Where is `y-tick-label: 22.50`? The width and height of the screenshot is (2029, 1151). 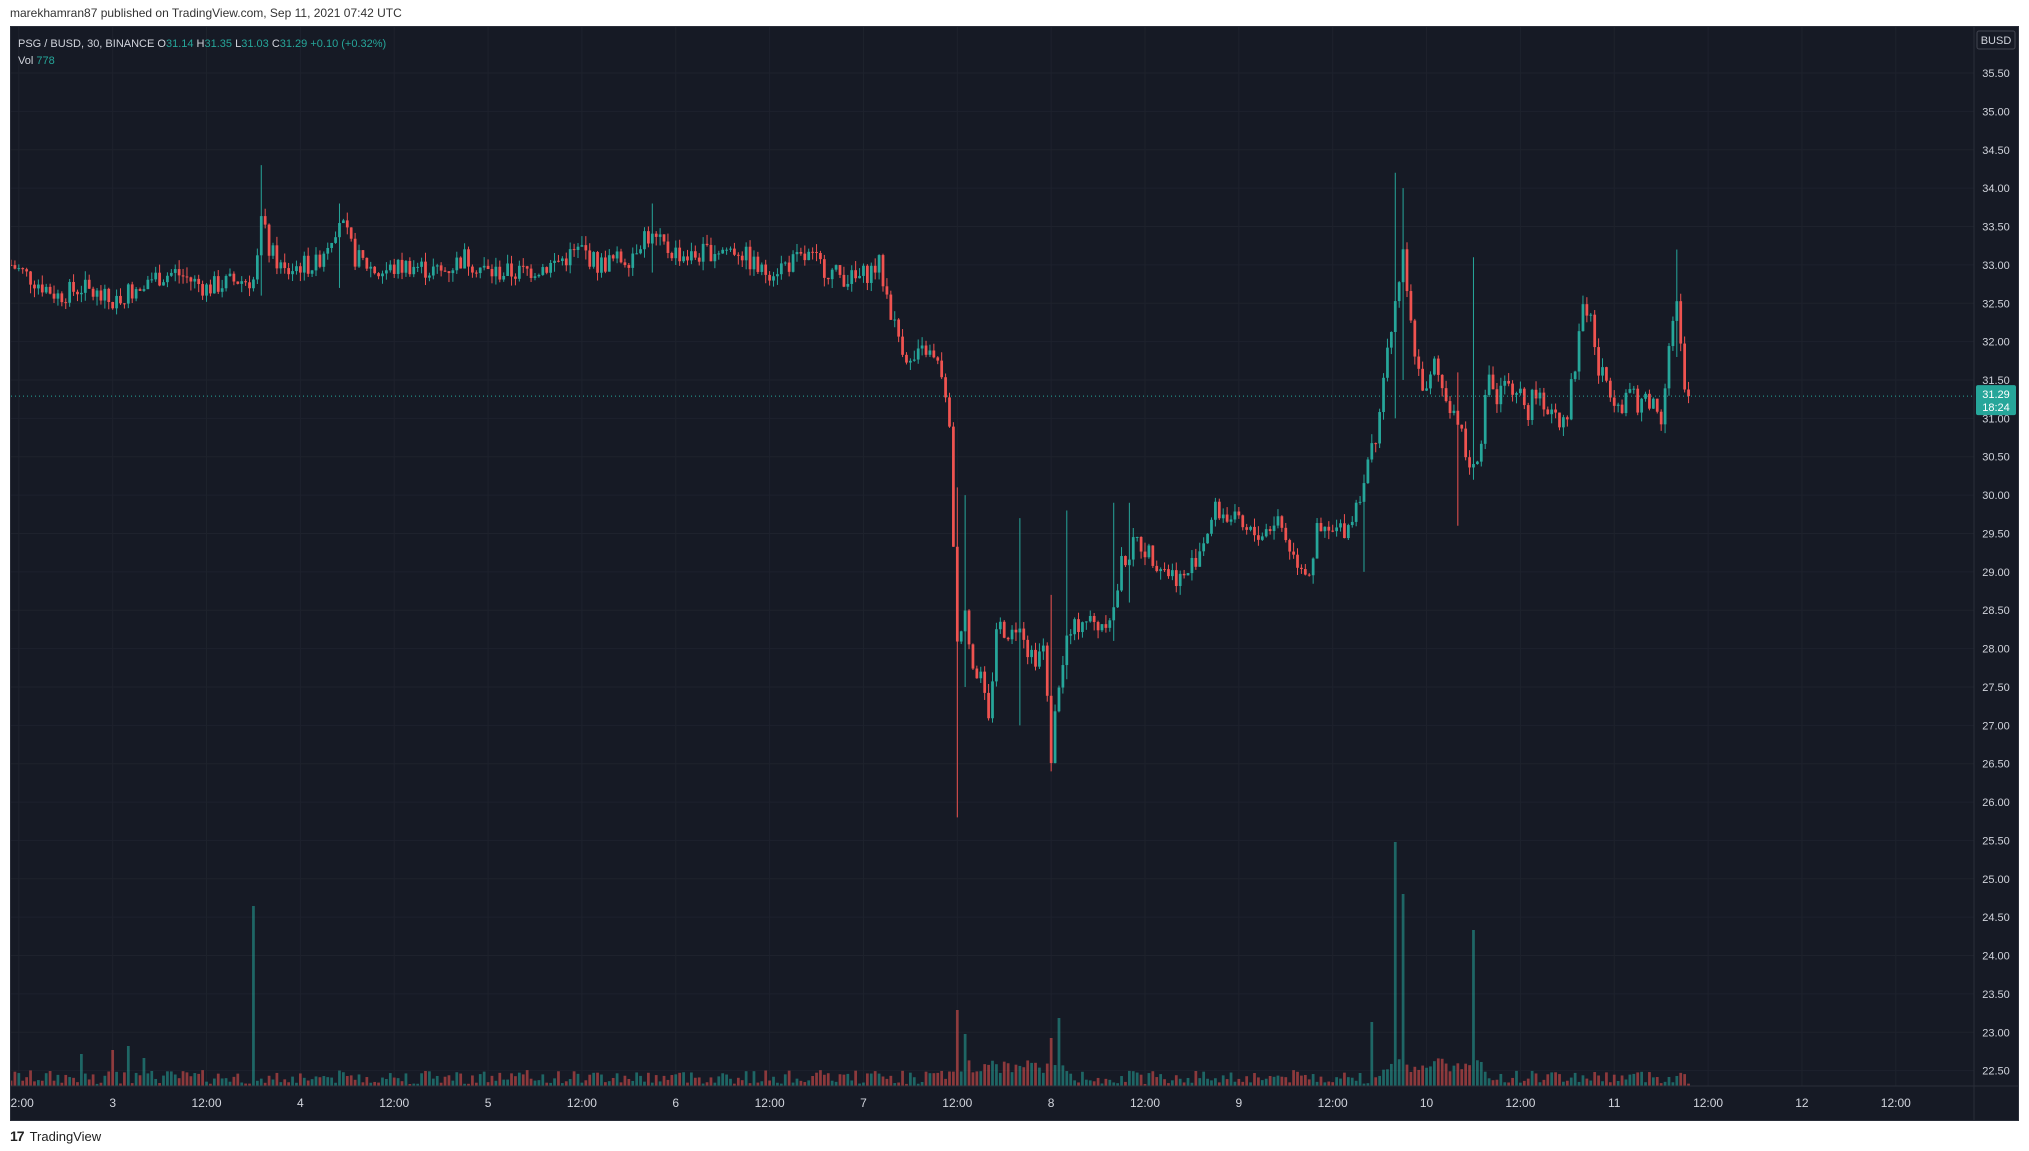
y-tick-label: 22.50 is located at coordinates (1996, 1072).